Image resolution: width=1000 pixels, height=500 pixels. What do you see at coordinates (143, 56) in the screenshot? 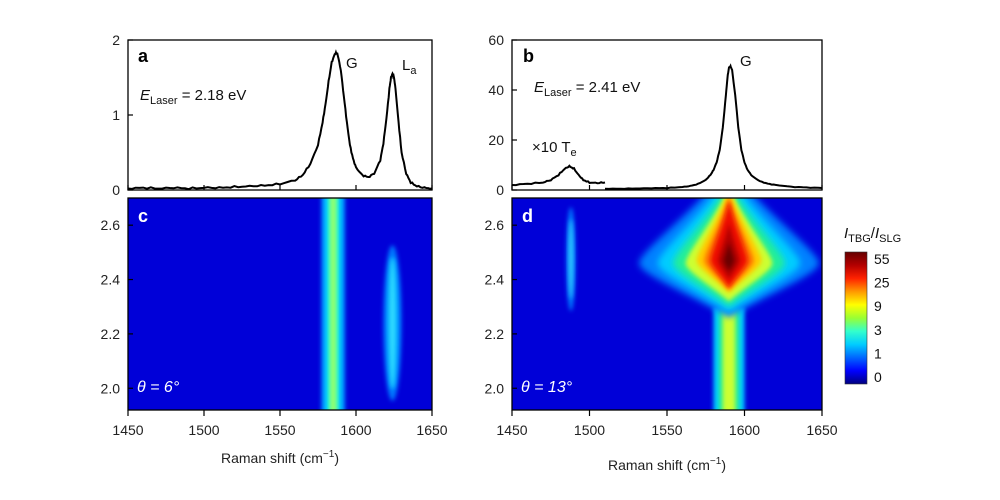
I see `panel-a-letter: a` at bounding box center [143, 56].